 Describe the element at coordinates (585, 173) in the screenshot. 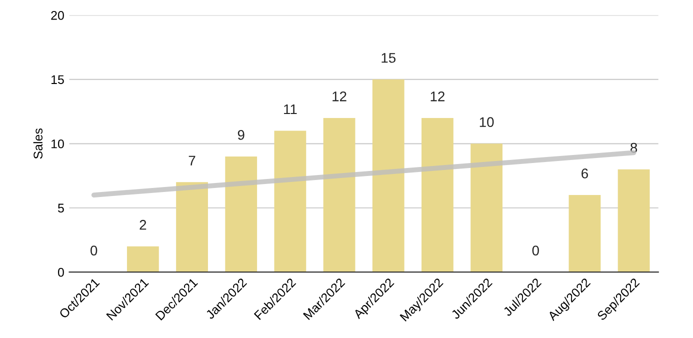

I see `data-label: 6` at that location.